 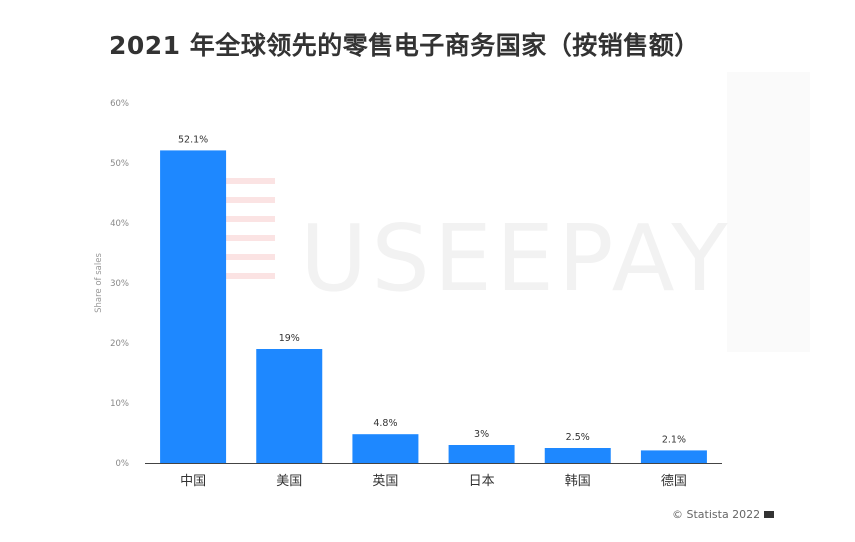 What do you see at coordinates (482, 481) in the screenshot?
I see `x-tick-label: 日本` at bounding box center [482, 481].